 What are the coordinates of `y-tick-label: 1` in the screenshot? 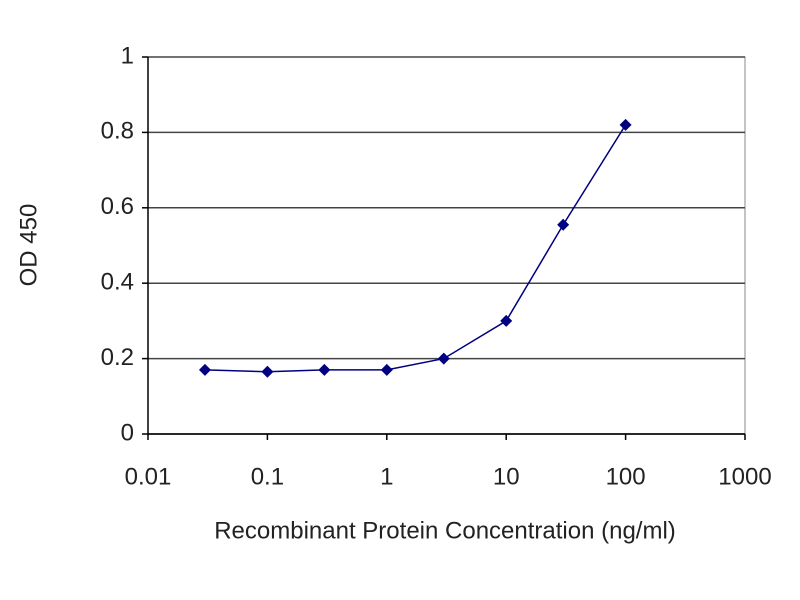 It's located at (127, 55).